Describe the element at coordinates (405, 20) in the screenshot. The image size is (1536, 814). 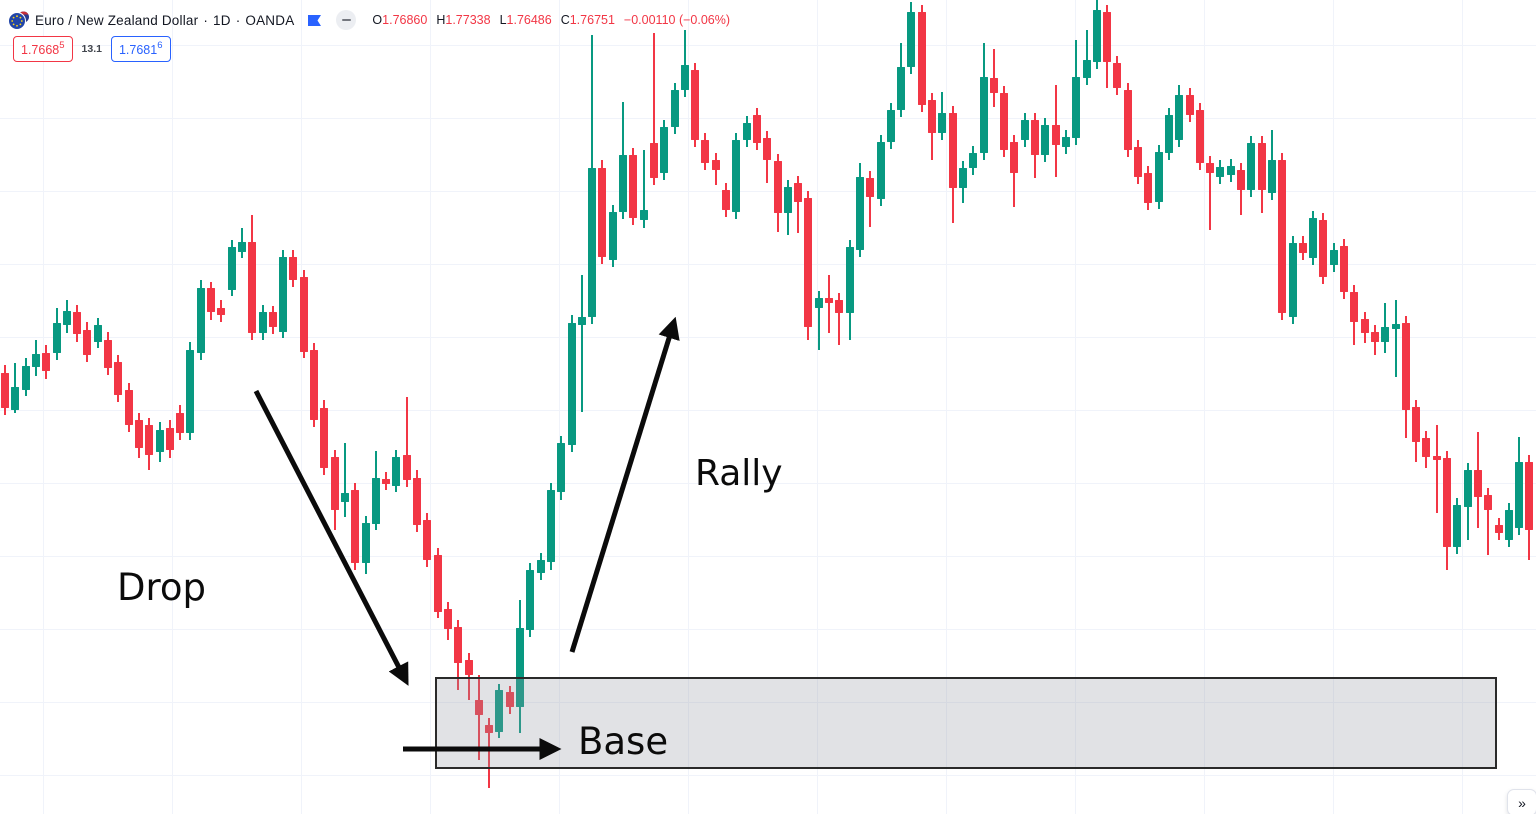
I see `open-value: 1.76860` at that location.